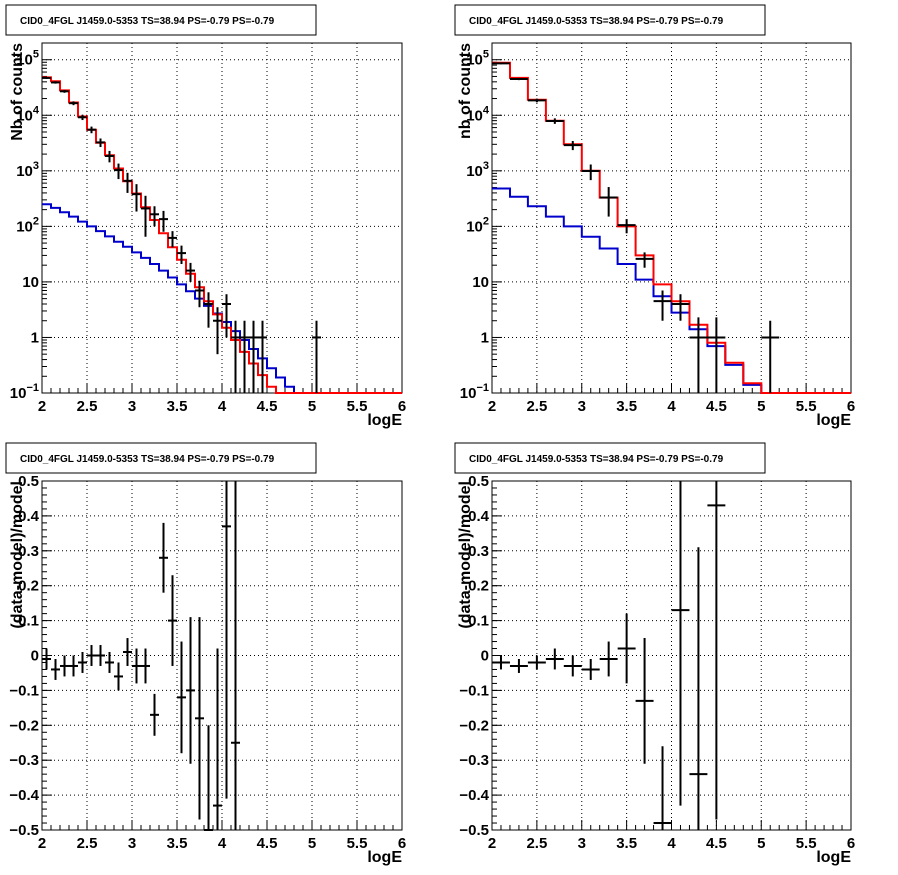 This screenshot has height=875, width=898. Describe the element at coordinates (222, 298) in the screenshot. I see `series-source-model` at that location.